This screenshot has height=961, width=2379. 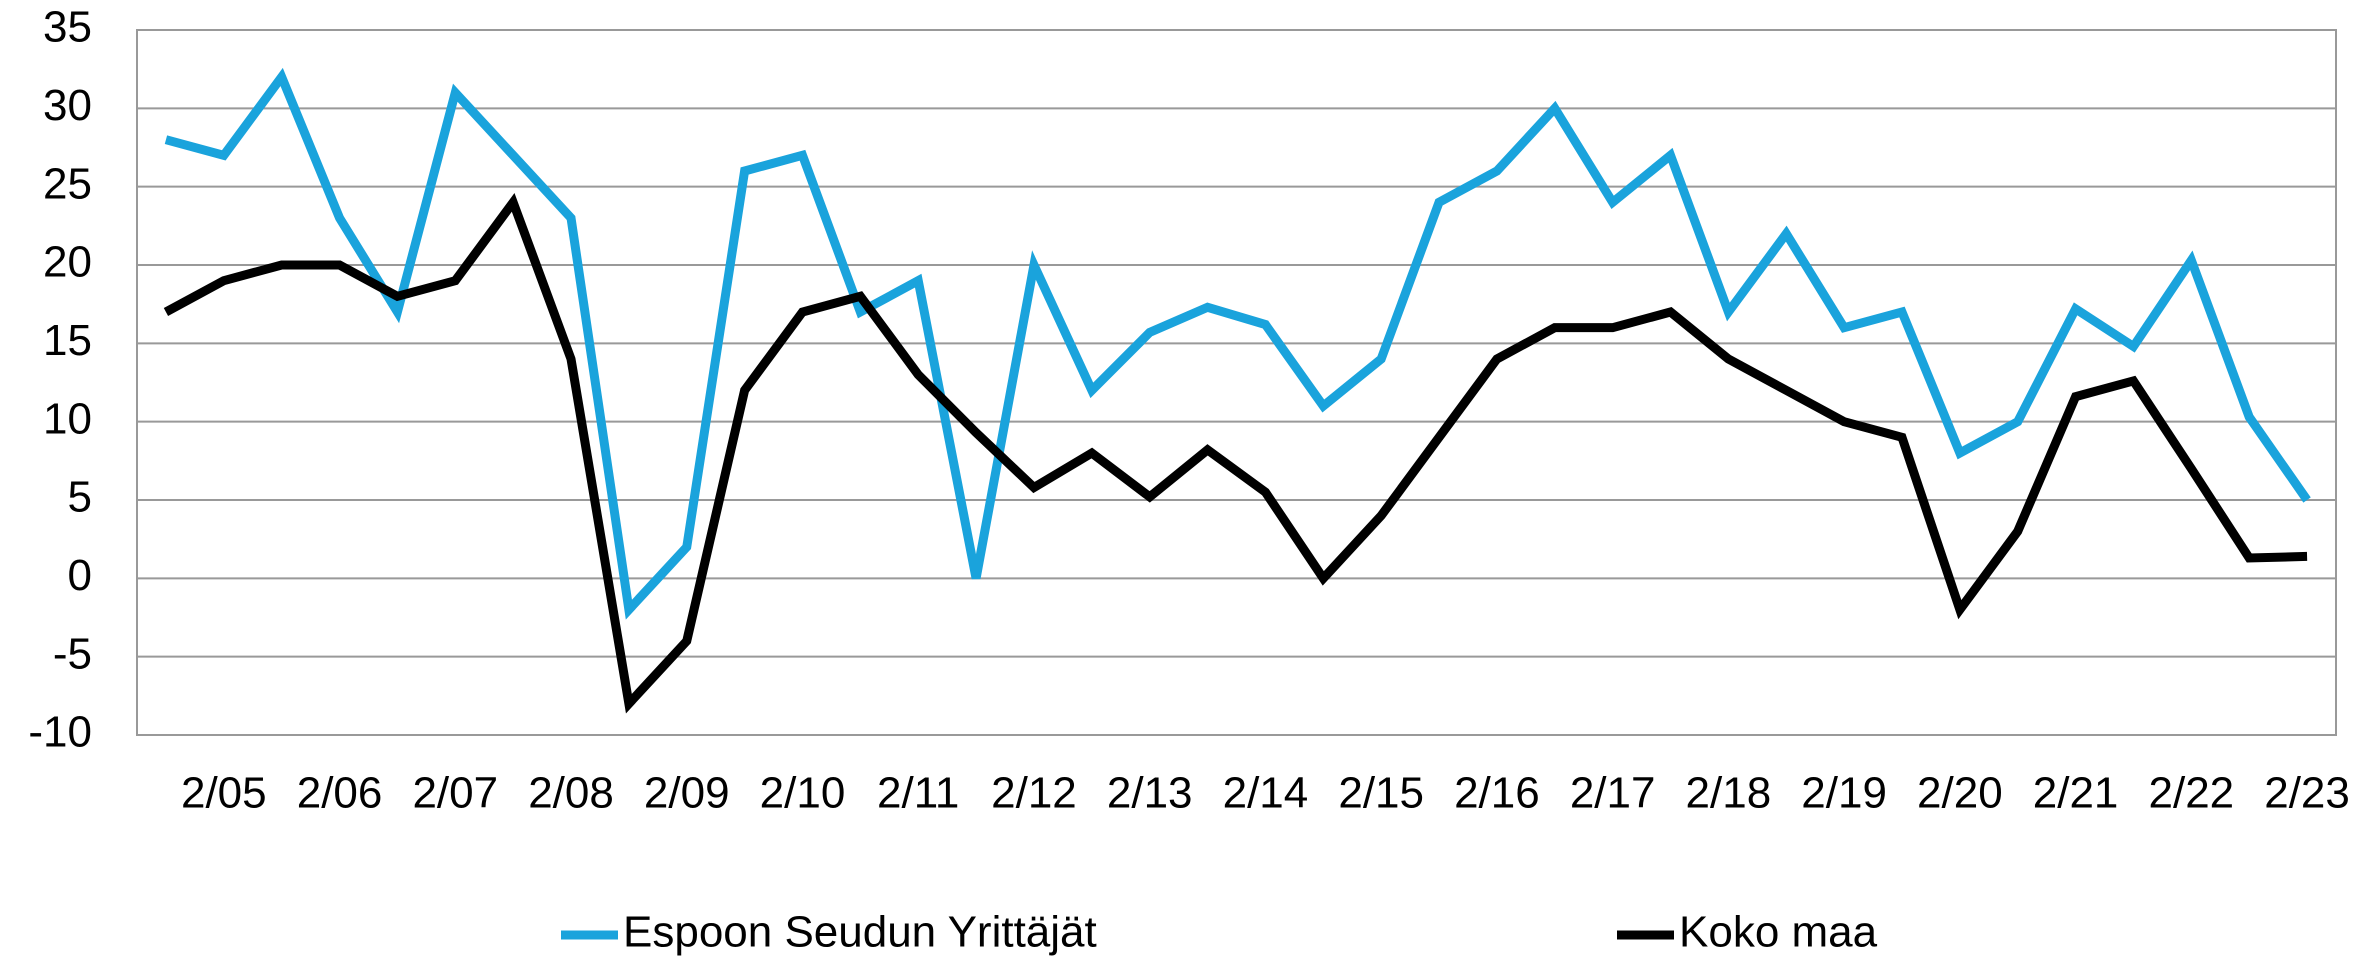 I want to click on x-tick-label: 2/20, so click(x=1960, y=793).